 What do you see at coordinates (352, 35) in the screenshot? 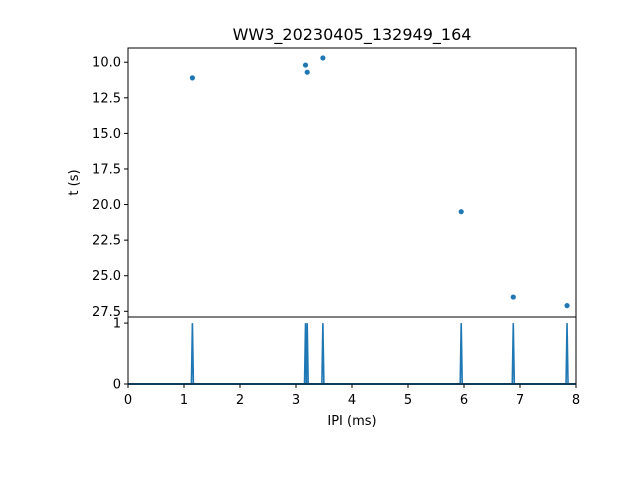
I see `chart-title: WW3_20230405_132949_164` at bounding box center [352, 35].